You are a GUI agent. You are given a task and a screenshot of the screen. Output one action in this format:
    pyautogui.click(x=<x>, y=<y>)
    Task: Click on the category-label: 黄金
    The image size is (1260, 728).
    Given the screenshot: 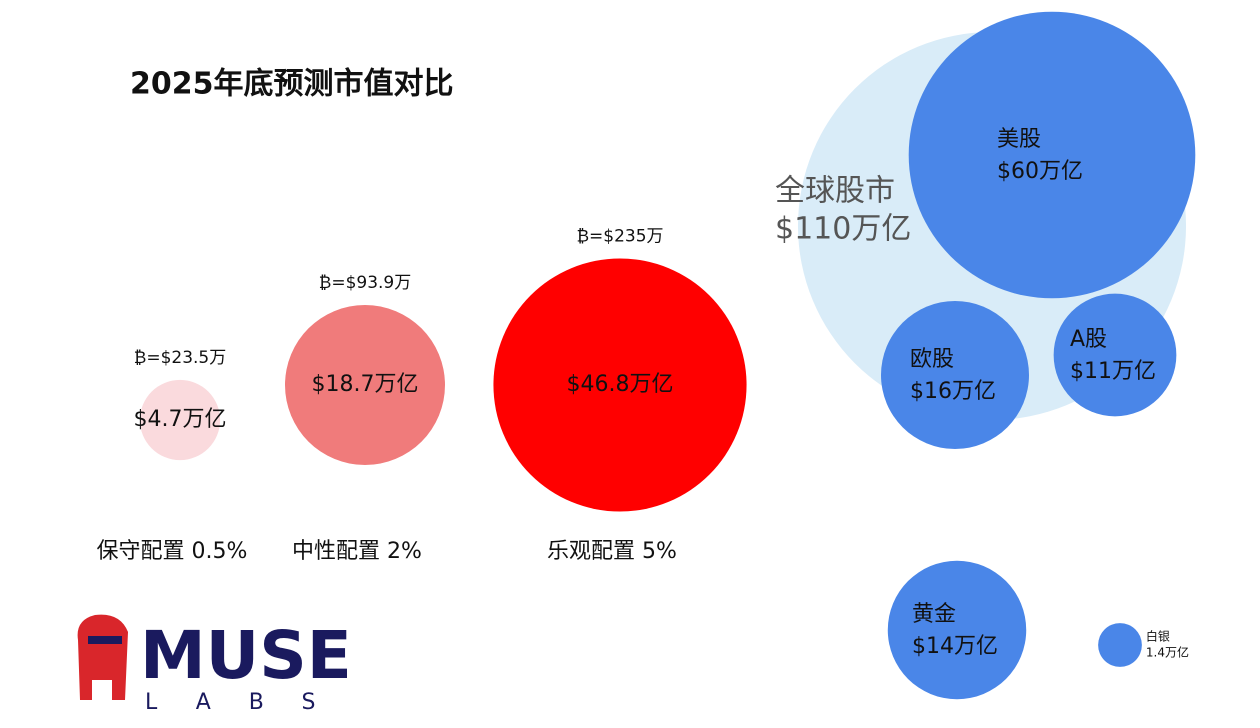 What is the action you would take?
    pyautogui.click(x=934, y=614)
    